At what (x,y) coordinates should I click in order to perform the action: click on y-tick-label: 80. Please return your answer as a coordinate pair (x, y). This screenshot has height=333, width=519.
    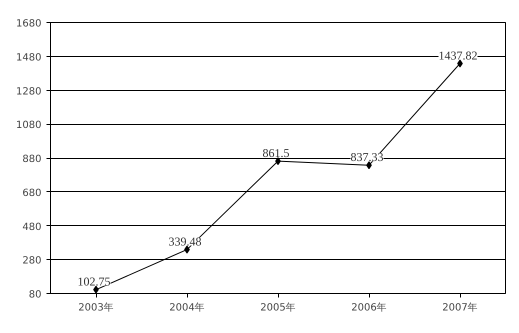
    Looking at the image, I should click on (35, 295).